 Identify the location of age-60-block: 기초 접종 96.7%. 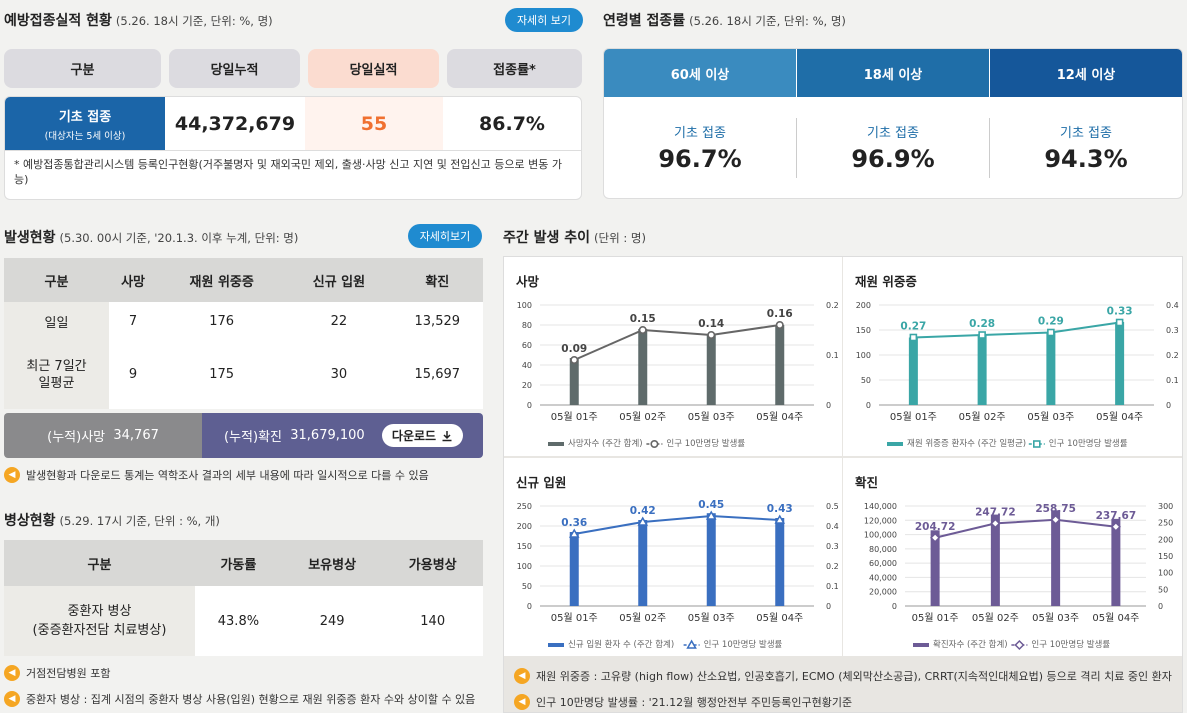
(700, 147).